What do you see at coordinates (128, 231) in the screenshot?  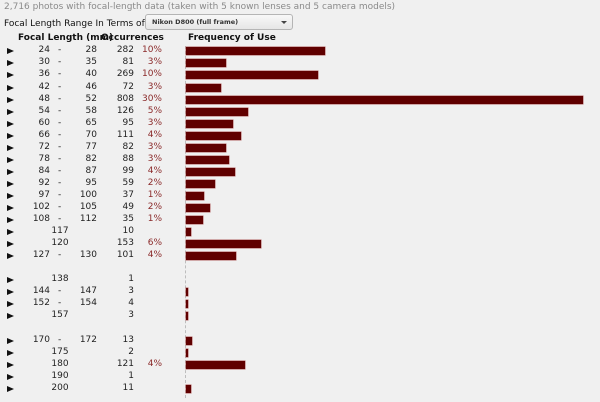 I see `occurrence-count: 10` at bounding box center [128, 231].